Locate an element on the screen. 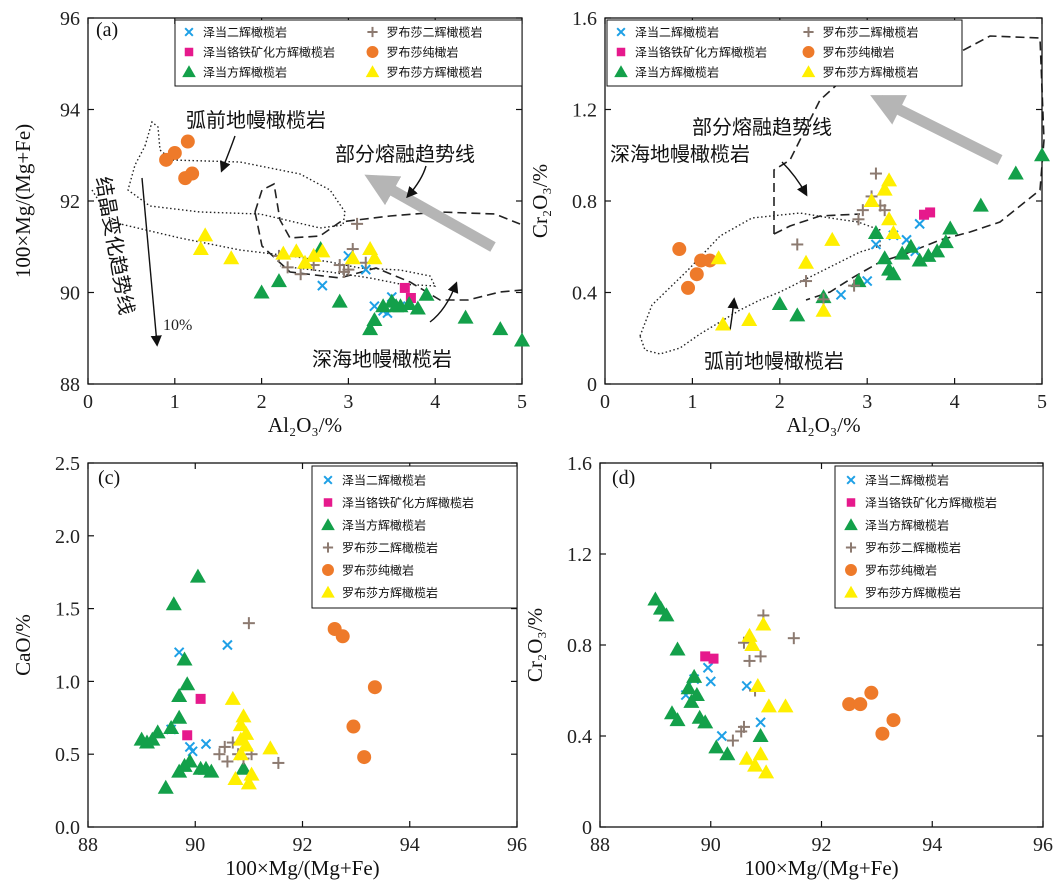  x-tick-label: 3 is located at coordinates (867, 402).